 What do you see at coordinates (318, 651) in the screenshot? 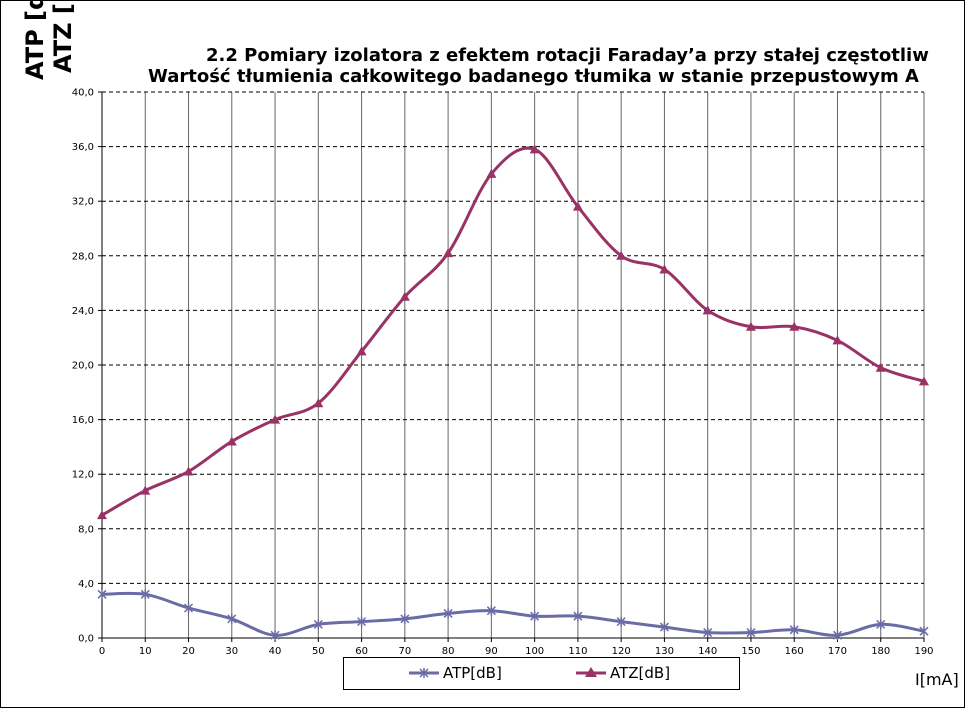
I see `x-tick-label: 50` at bounding box center [318, 651].